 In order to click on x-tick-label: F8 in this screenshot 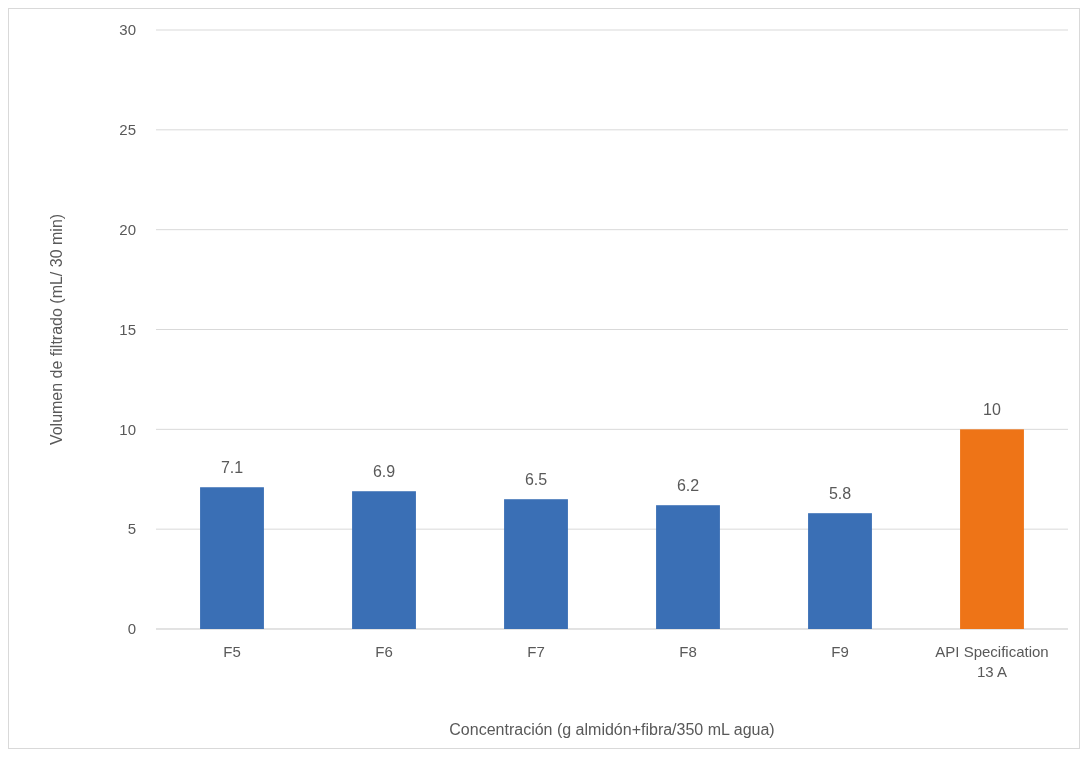, I will do `click(688, 651)`.